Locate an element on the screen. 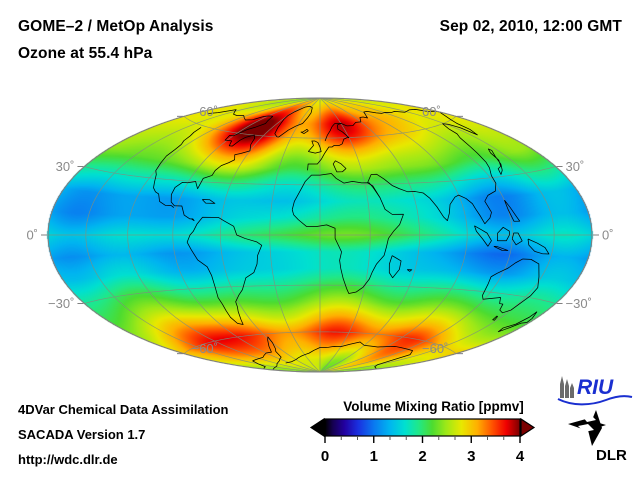  cathedral-spire-icon is located at coordinates (567, 387).